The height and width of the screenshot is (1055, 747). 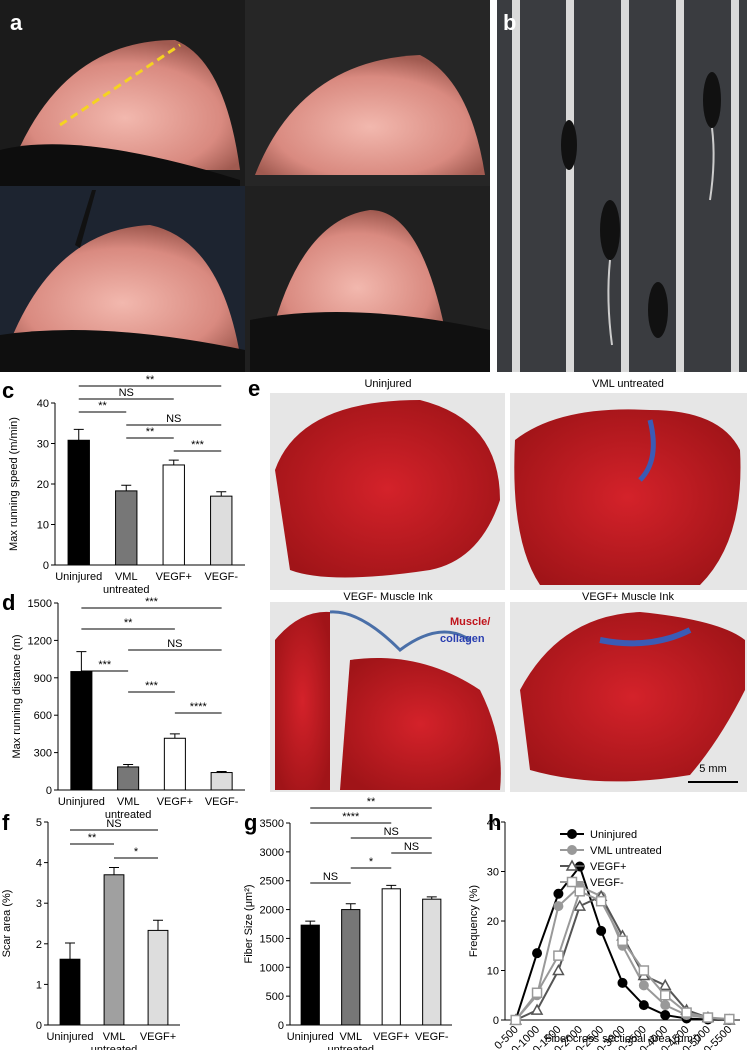 What do you see at coordinates (388, 597) in the screenshot?
I see `photo-label: VEGF- Muscle Ink` at bounding box center [388, 597].